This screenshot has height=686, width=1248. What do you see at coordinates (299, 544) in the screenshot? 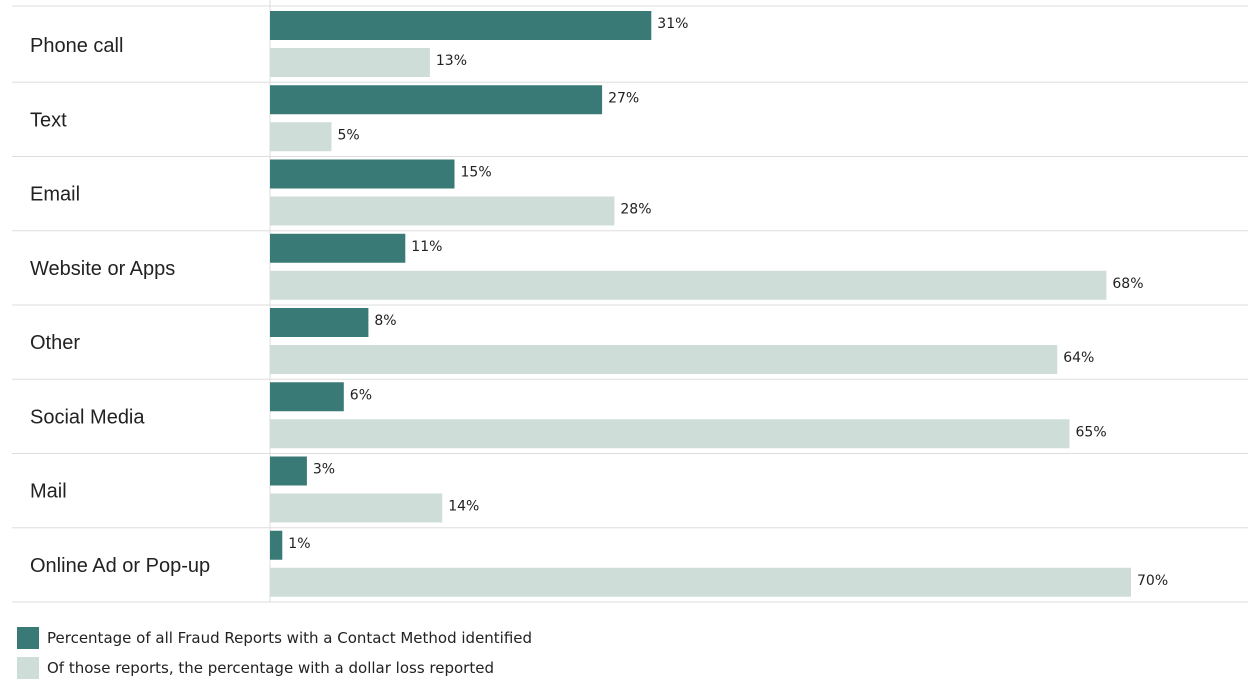
I see `value-label-online-ad-or-pop-up-series-1: 1%` at bounding box center [299, 544].